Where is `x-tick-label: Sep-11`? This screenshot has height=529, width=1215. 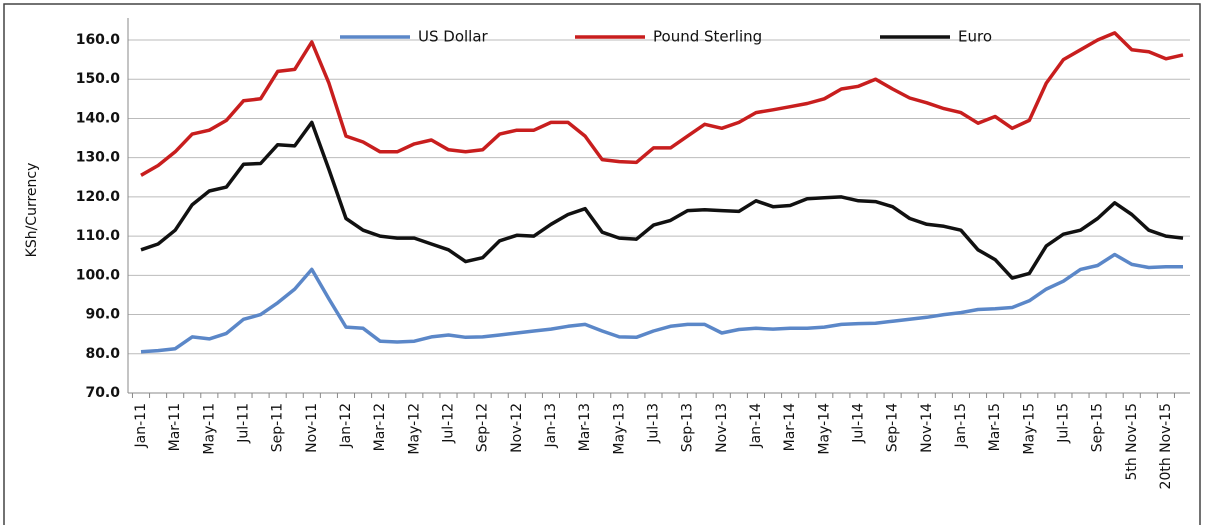 x-tick-label: Sep-11 is located at coordinates (278, 427).